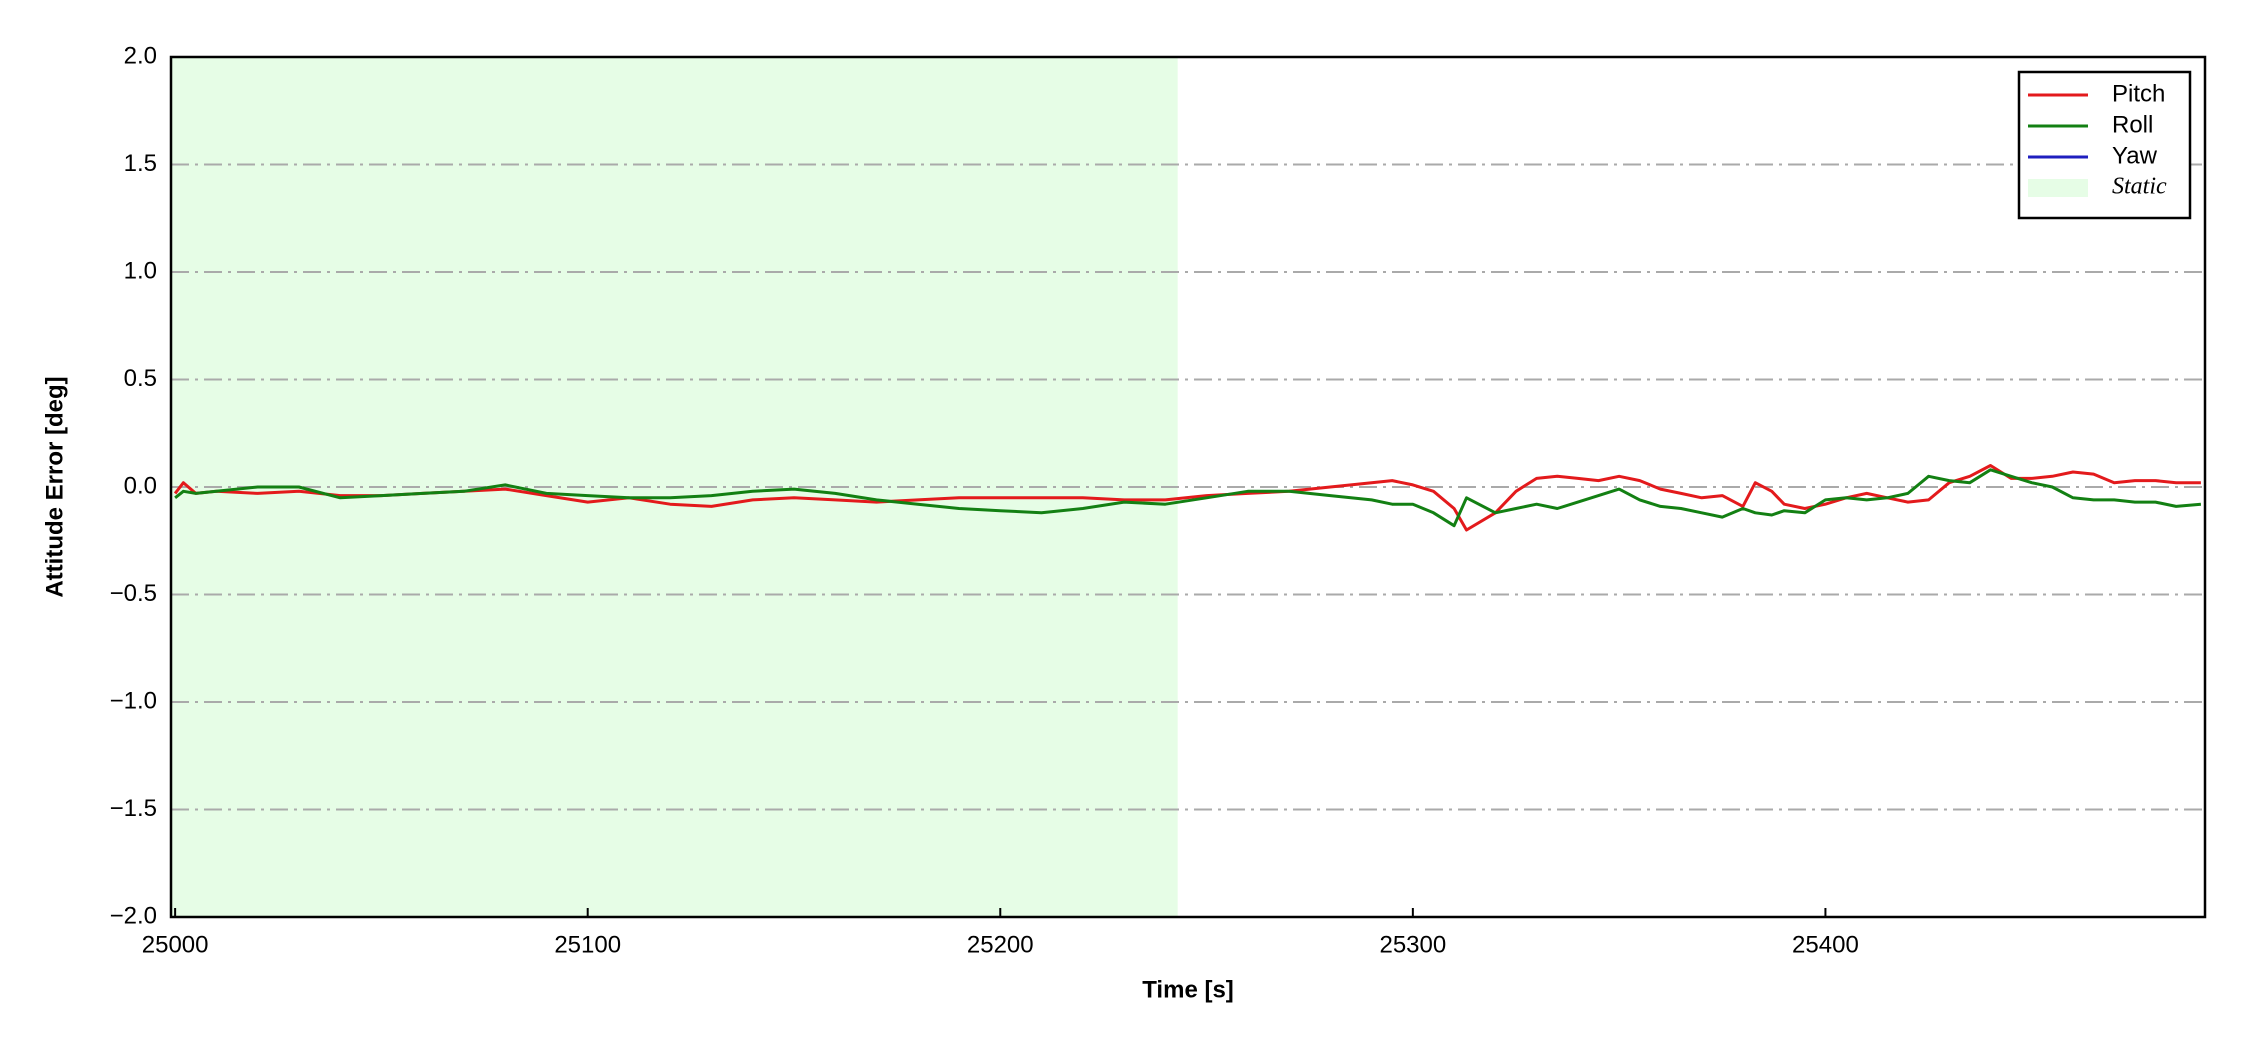 This screenshot has height=1050, width=2250. I want to click on x-tick-label: 25200, so click(1000, 944).